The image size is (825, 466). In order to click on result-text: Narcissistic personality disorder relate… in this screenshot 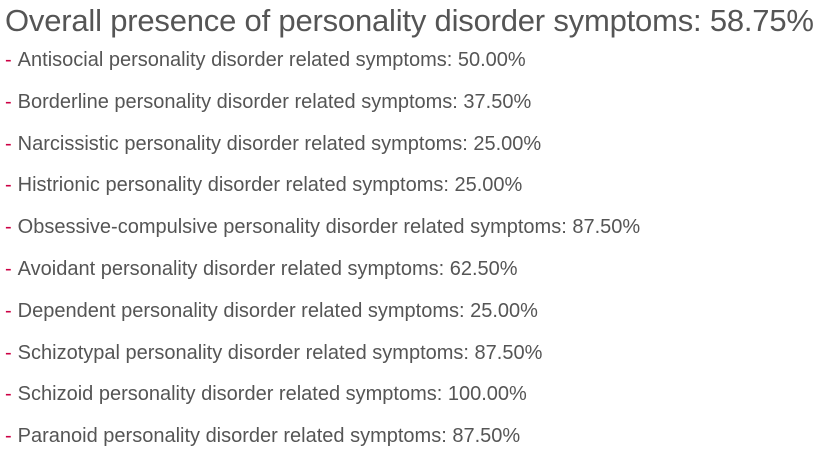, I will do `click(279, 143)`.